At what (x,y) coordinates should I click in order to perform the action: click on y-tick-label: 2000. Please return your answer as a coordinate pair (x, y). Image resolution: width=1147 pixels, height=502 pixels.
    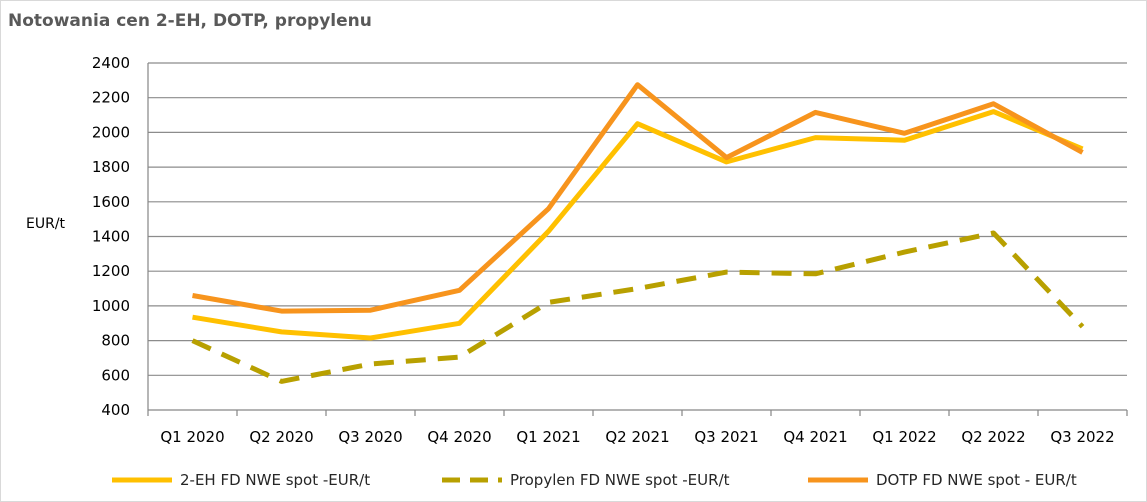
    Looking at the image, I should click on (111, 132).